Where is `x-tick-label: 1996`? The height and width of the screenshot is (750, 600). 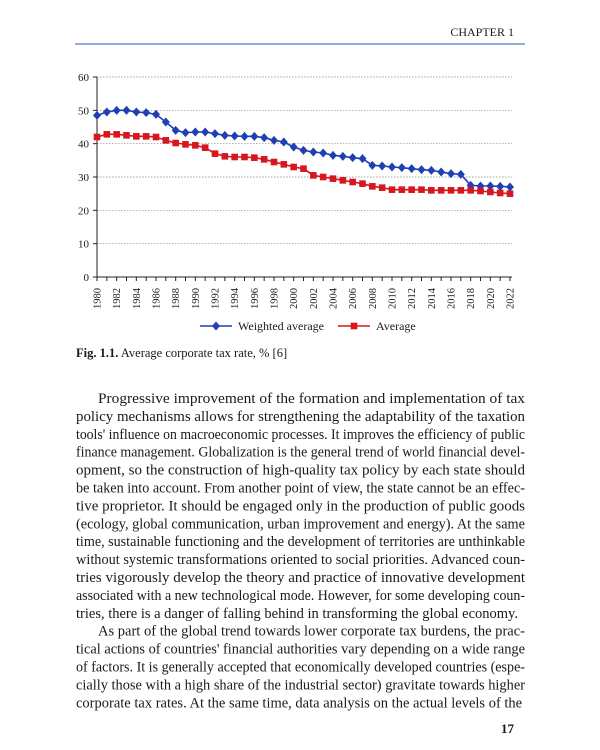
x-tick-label: 1996 is located at coordinates (255, 298).